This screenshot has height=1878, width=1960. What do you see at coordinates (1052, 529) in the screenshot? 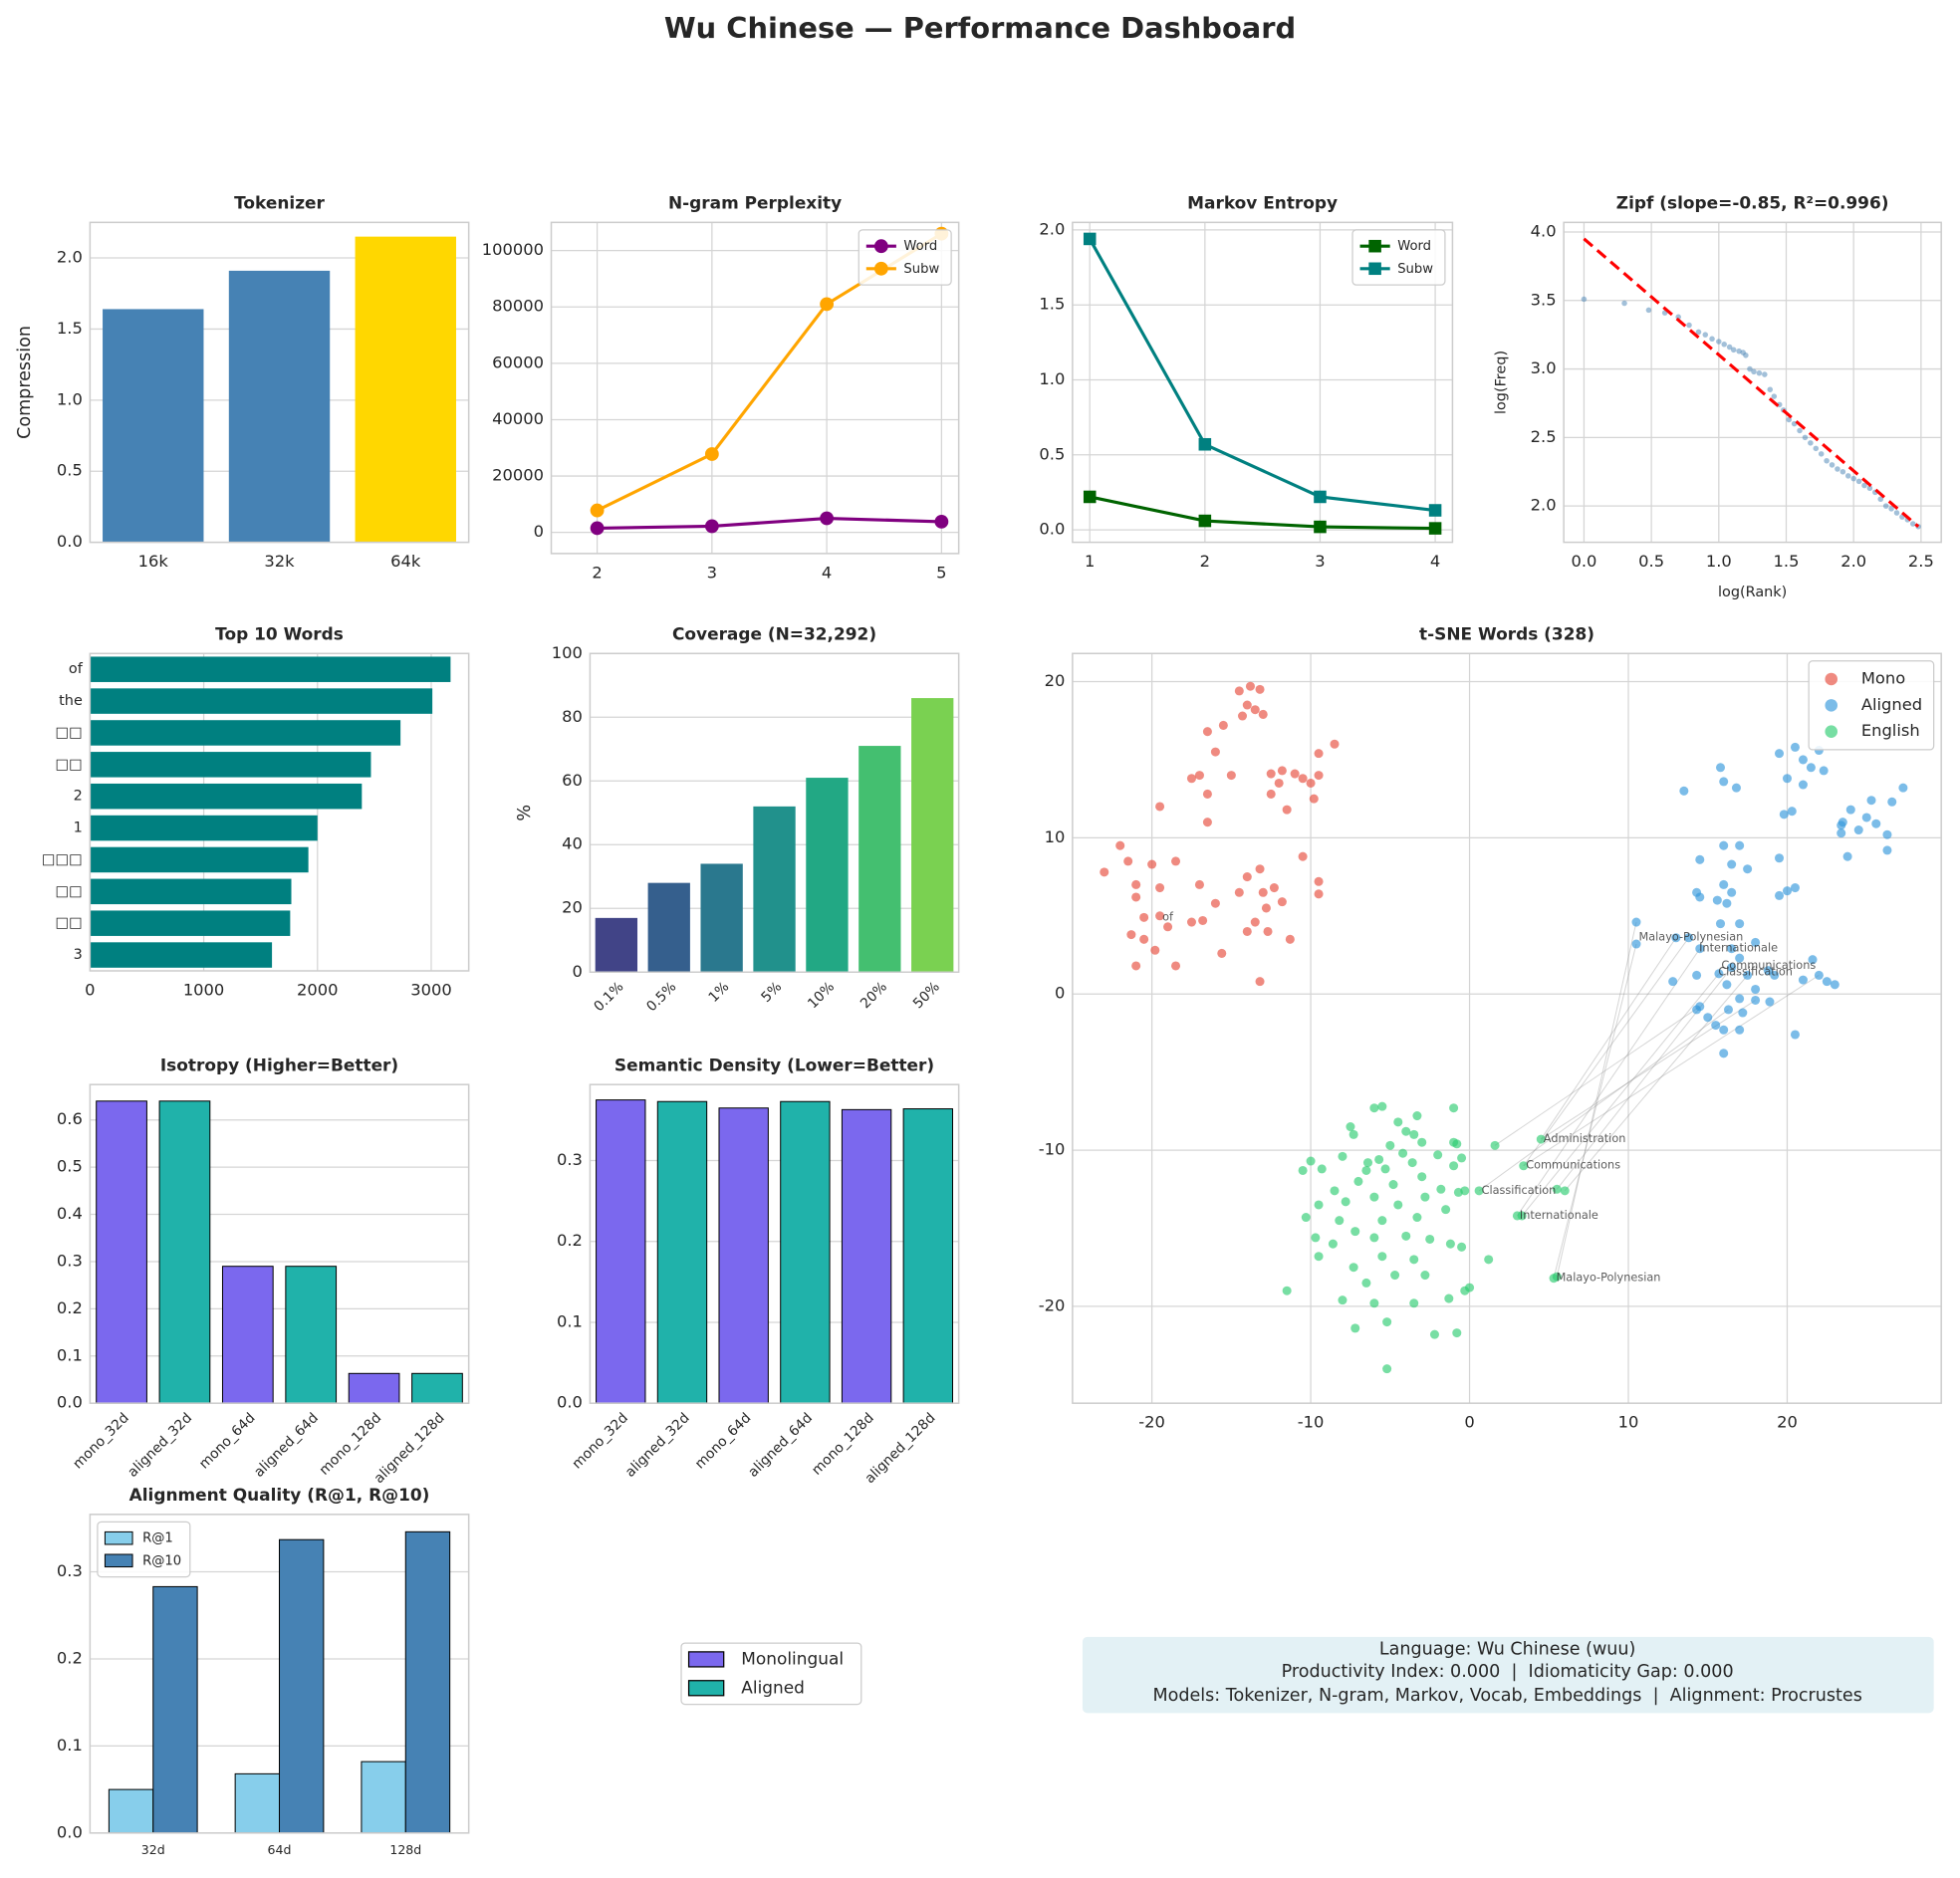
I see `y-tick-label: 0.0` at bounding box center [1052, 529].